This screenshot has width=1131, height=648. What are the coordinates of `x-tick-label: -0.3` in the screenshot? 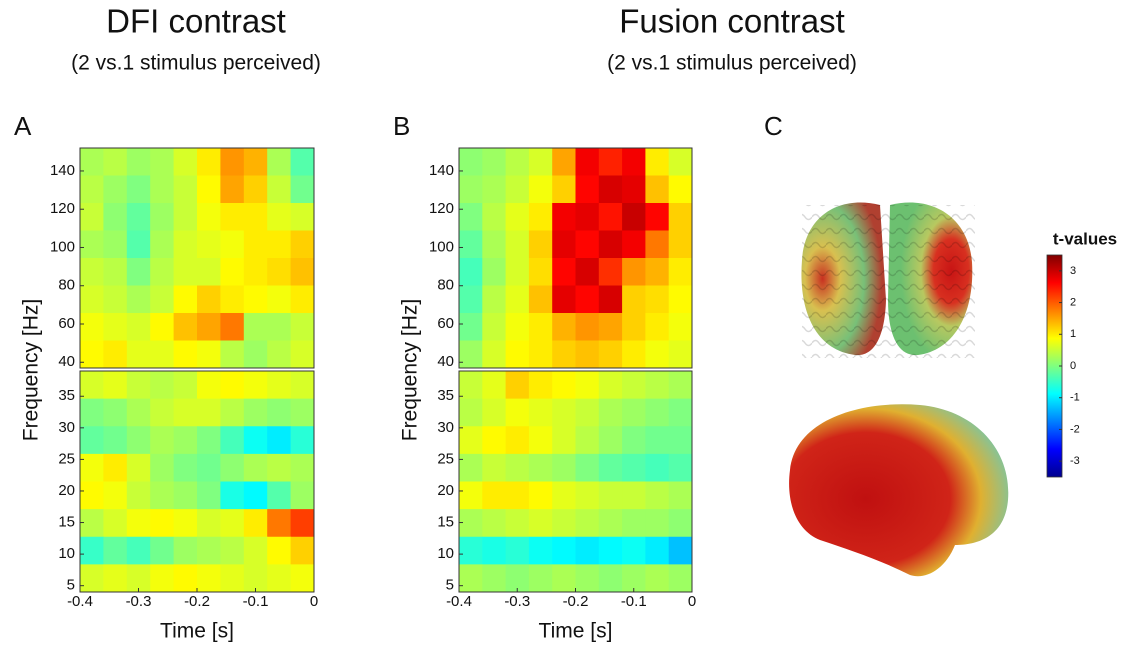 It's located at (517, 601).